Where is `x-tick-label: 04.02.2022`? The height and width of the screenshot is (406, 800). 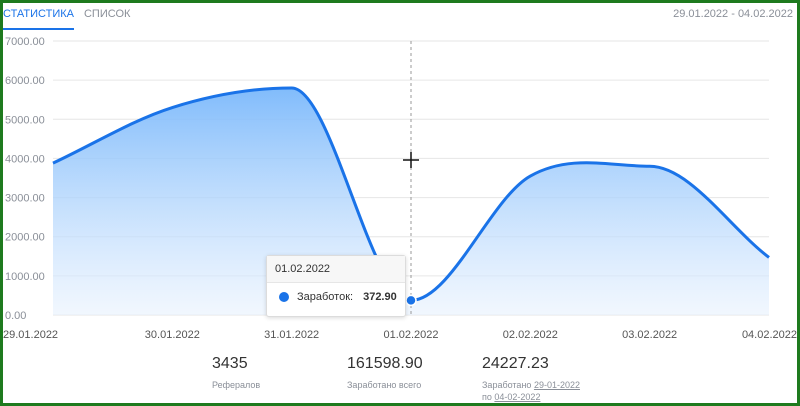
x-tick-label: 04.02.2022 is located at coordinates (769, 335).